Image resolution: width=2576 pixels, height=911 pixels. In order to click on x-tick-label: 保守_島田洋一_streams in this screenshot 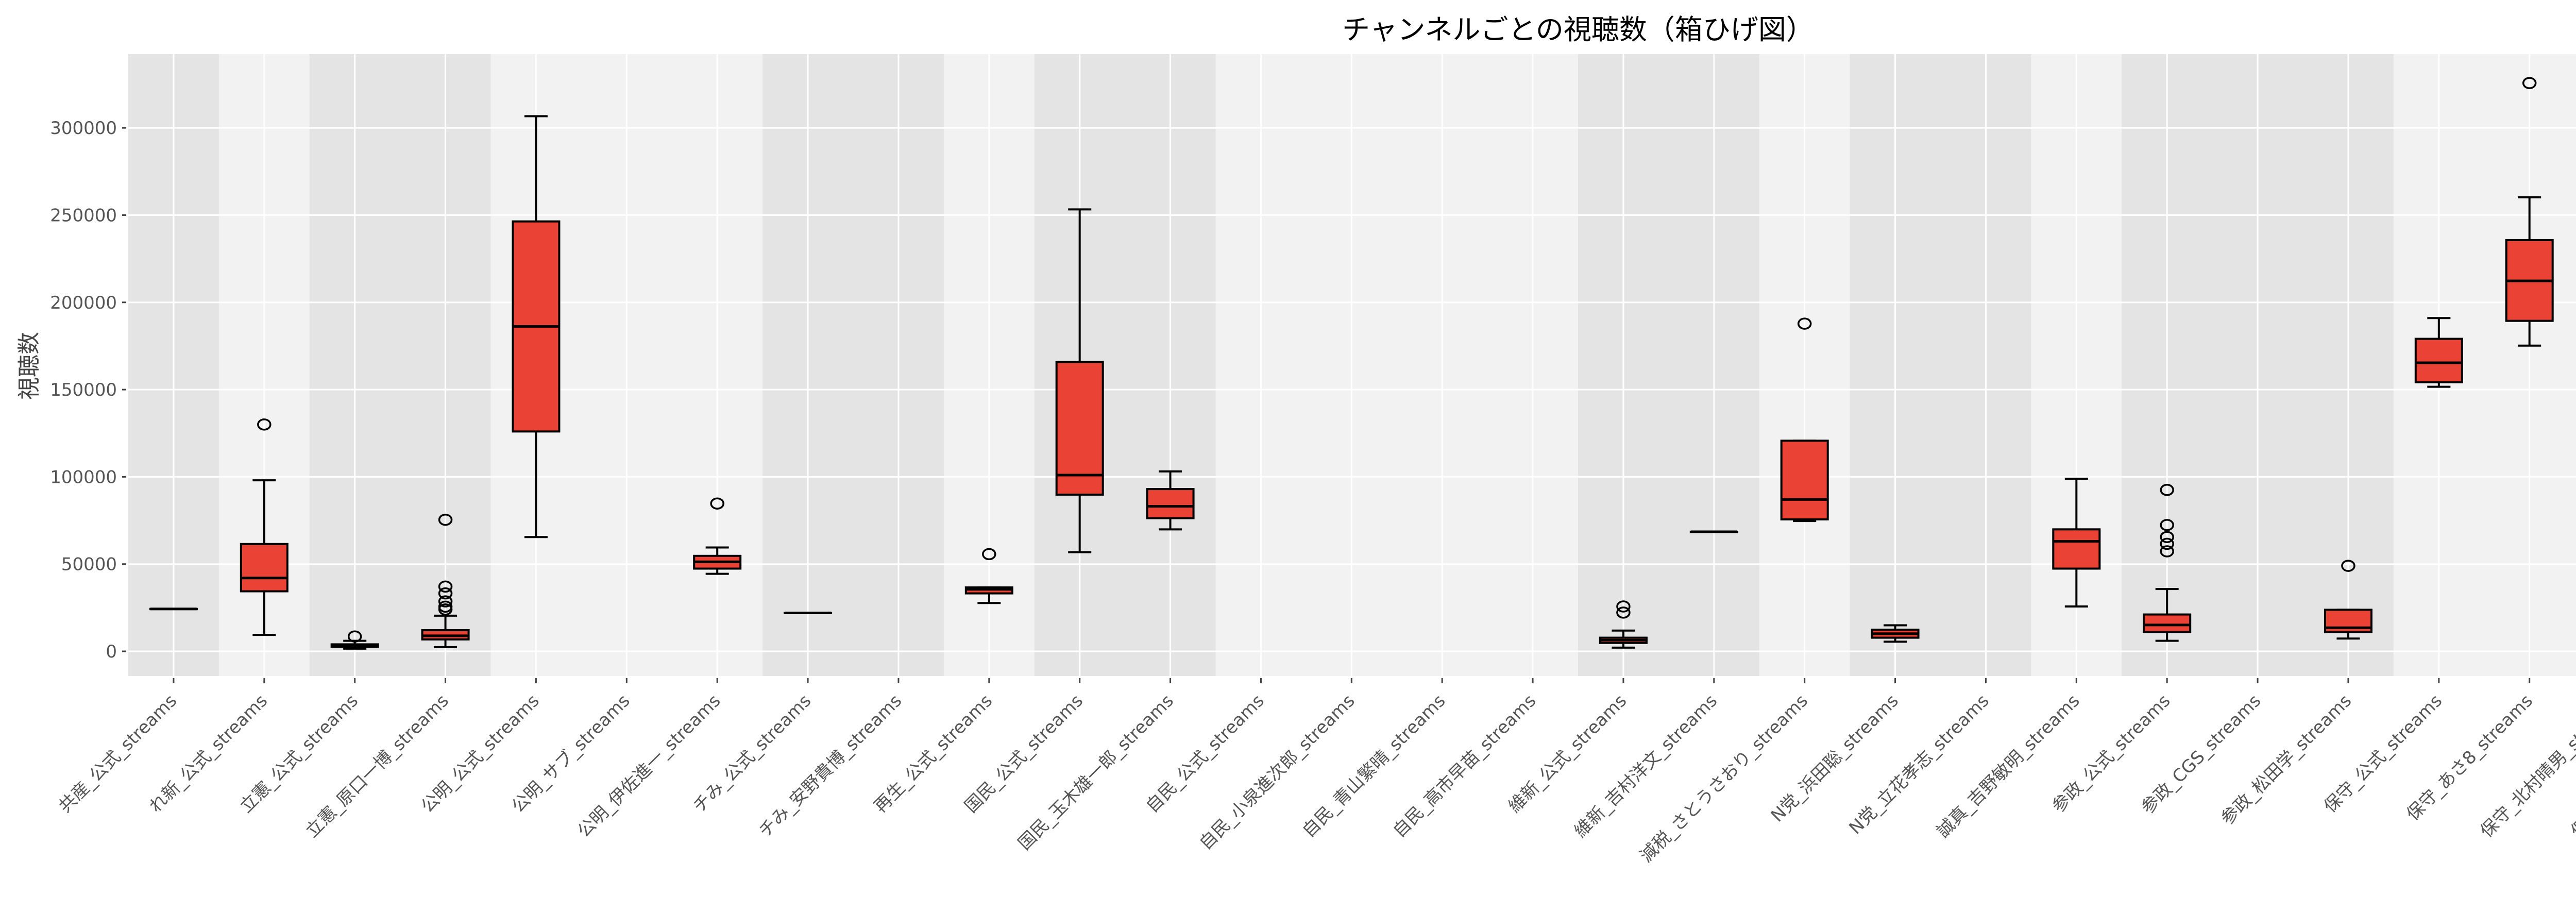, I will do `click(2571, 765)`.